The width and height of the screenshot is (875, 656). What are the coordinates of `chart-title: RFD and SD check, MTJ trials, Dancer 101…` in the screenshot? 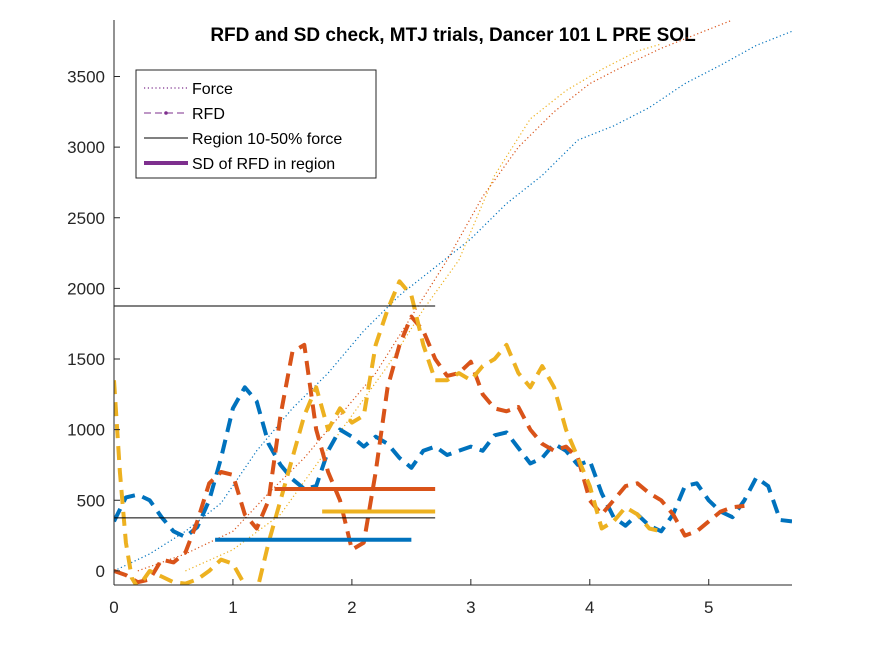 It's located at (453, 35).